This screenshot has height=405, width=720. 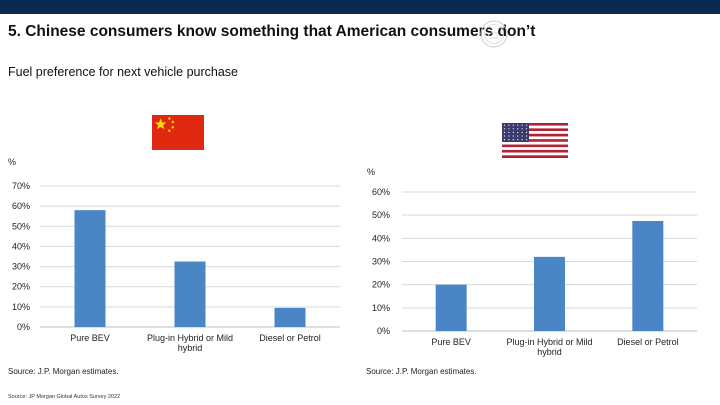 I want to click on top-banner, so click(x=360, y=7).